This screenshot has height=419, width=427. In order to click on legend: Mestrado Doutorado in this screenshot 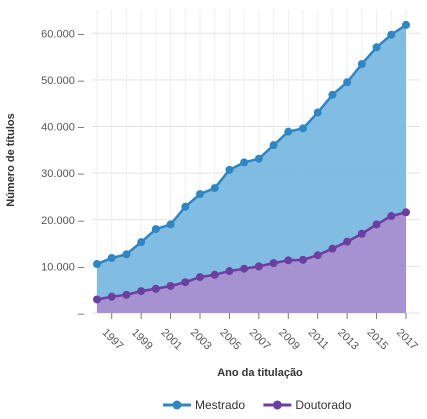, I will do `click(257, 405)`.